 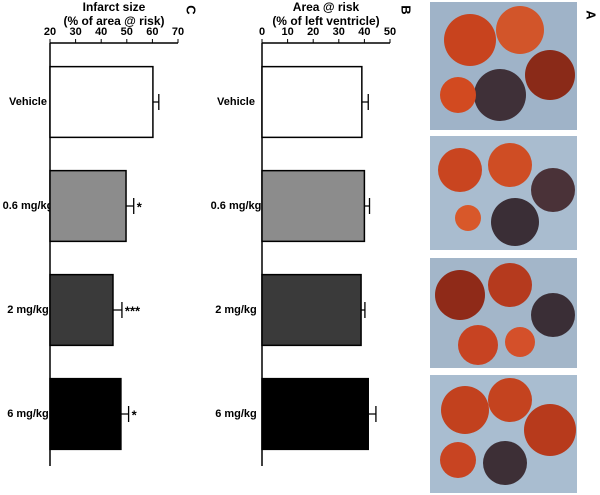 I want to click on panel-label: A, so click(x=591, y=15).